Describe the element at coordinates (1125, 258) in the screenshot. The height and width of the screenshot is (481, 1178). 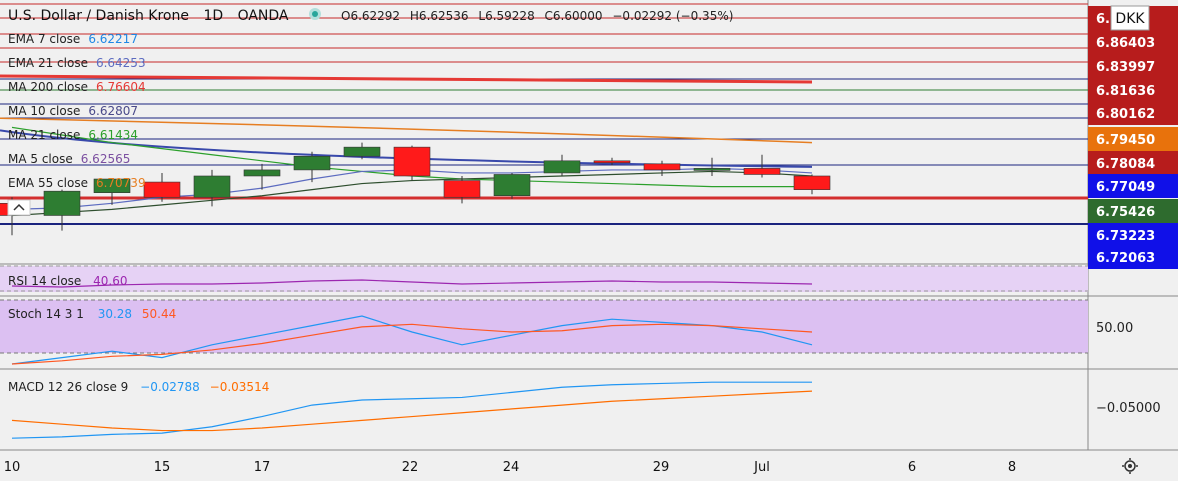
I see `price-label: 6.72063` at that location.